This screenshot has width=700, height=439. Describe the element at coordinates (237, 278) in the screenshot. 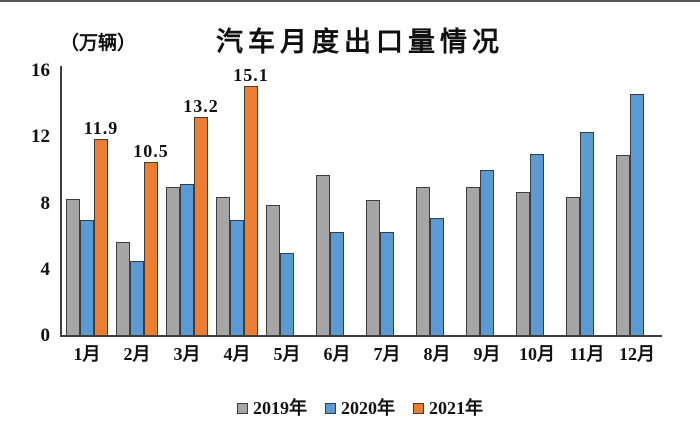

I see `bar-2020-m4` at that location.